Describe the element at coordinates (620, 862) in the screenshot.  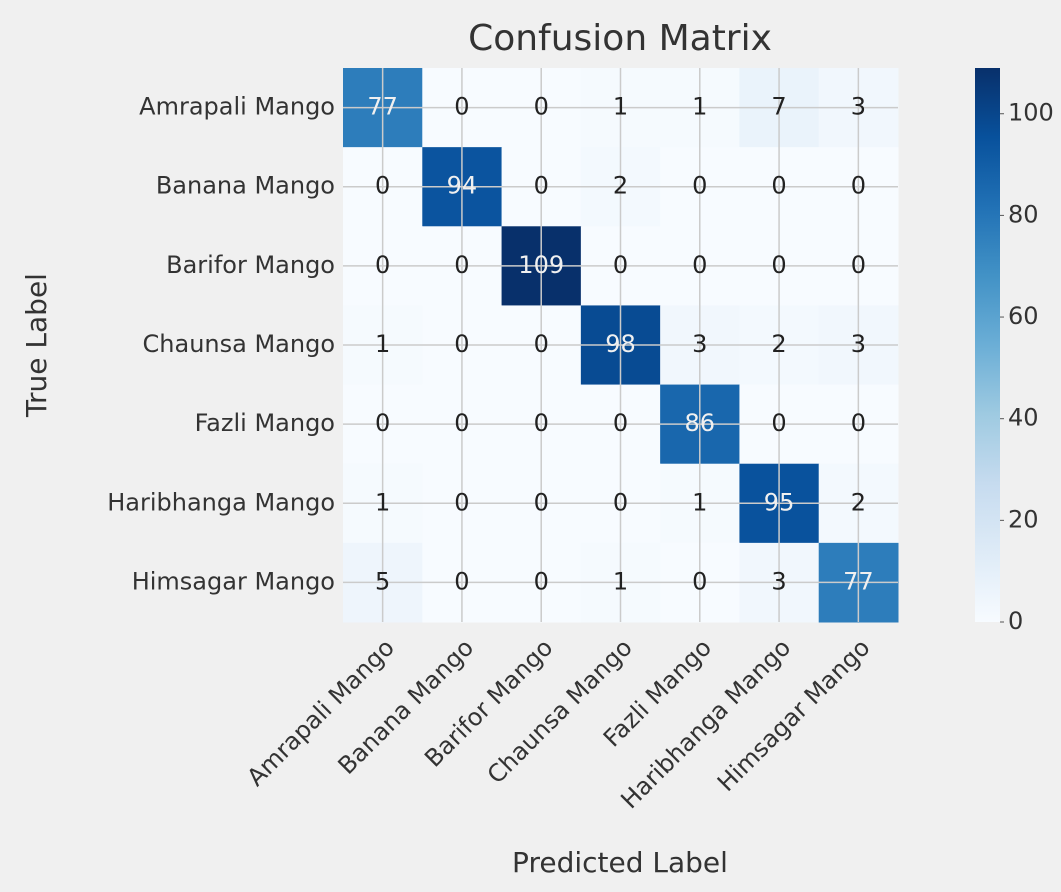
I see `x-axis-label: Predicted Label` at that location.